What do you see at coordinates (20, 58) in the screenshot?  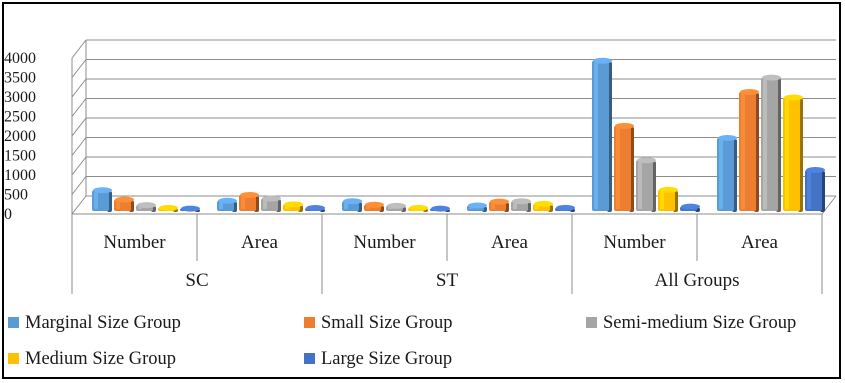 I see `y-tick-label: 4000` at bounding box center [20, 58].